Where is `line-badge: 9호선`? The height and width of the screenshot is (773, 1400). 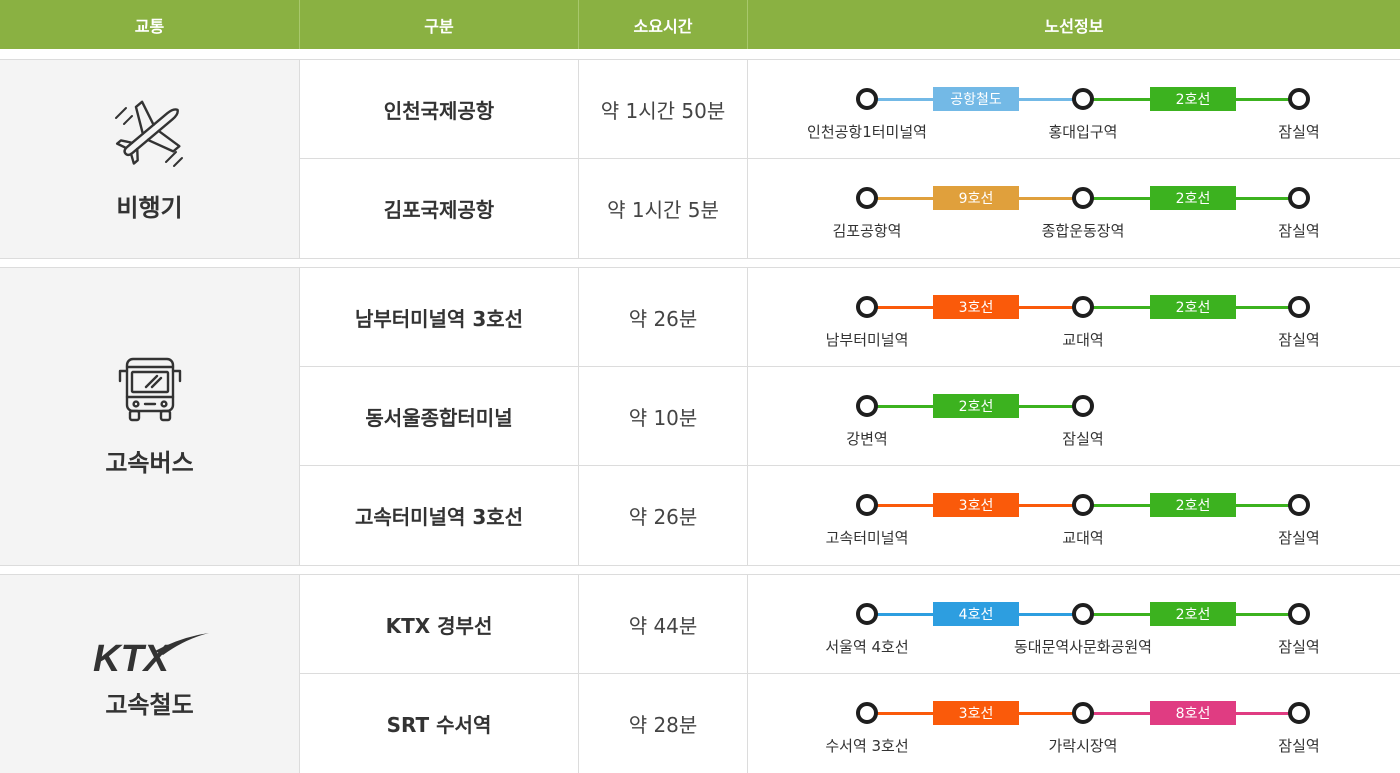
line-badge: 9호선 is located at coordinates (976, 198).